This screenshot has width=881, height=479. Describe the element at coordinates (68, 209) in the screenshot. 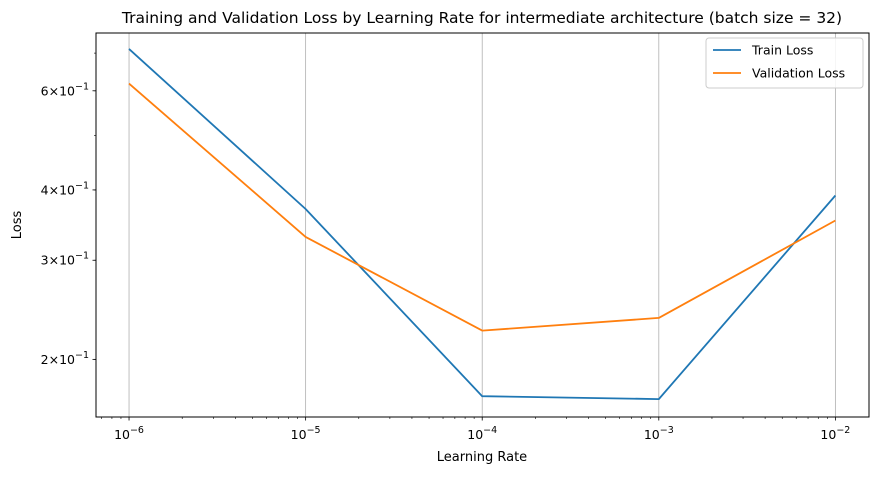

I see `y-axis: 2×10−13×10−14×10−16×10−1` at that location.